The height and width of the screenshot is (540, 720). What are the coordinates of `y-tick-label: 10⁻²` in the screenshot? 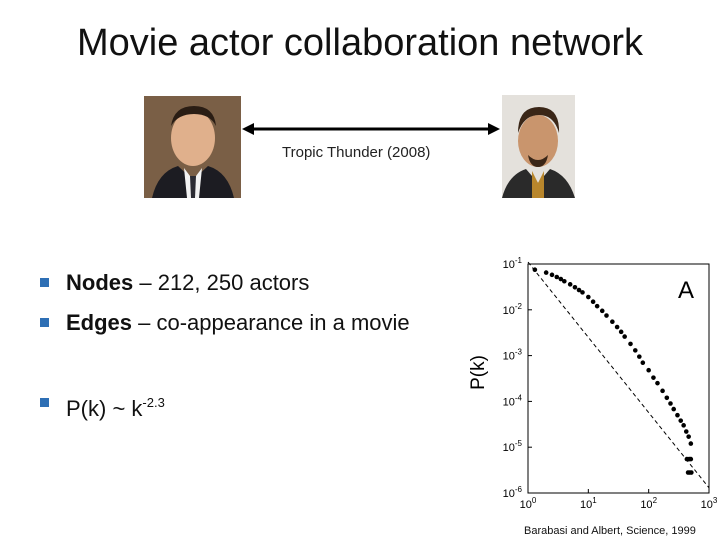 It's located at (513, 309).